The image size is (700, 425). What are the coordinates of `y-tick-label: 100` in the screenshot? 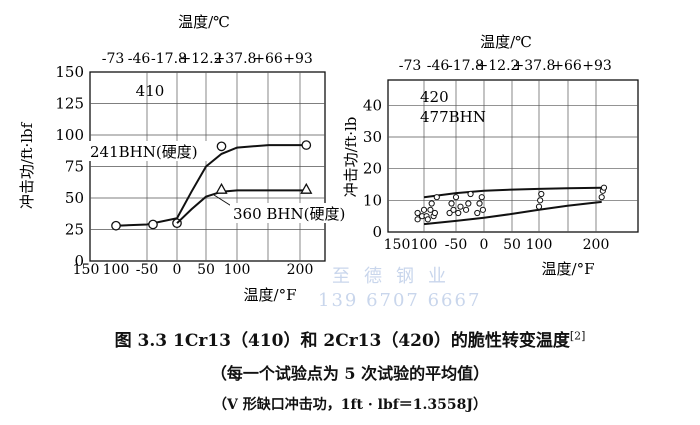 It's located at (69, 135).